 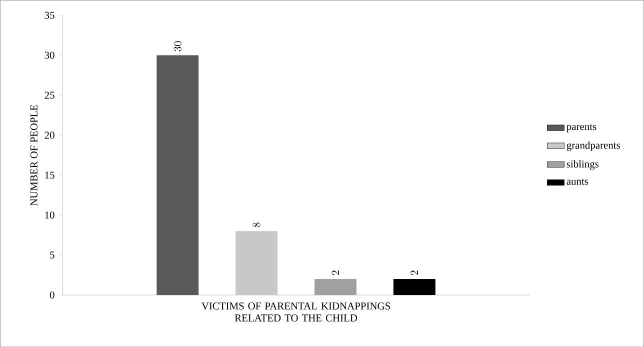 What do you see at coordinates (49, 15) in the screenshot?
I see `y-tick-label: 35` at bounding box center [49, 15].